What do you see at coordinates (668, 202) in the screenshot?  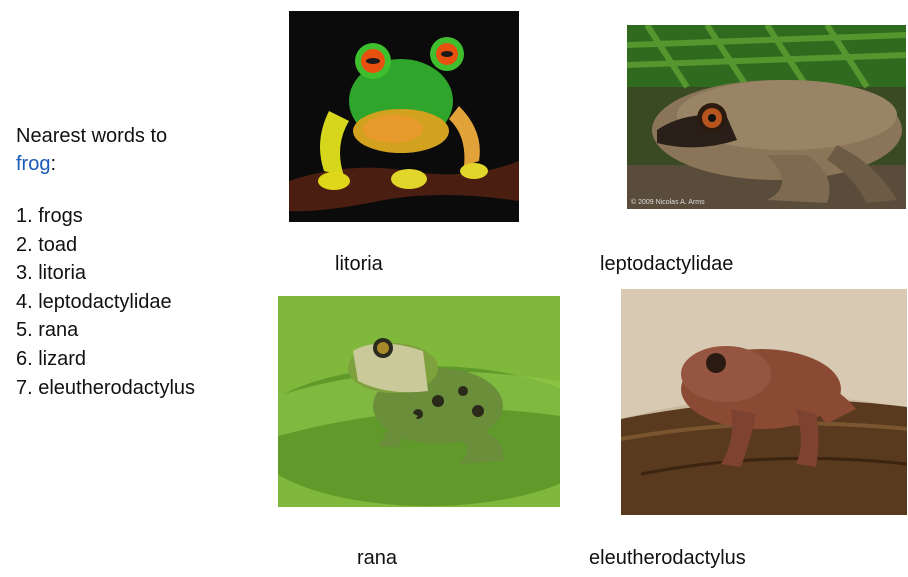 I see `photo-credit: © 2009 Nicolas A. Arms` at bounding box center [668, 202].